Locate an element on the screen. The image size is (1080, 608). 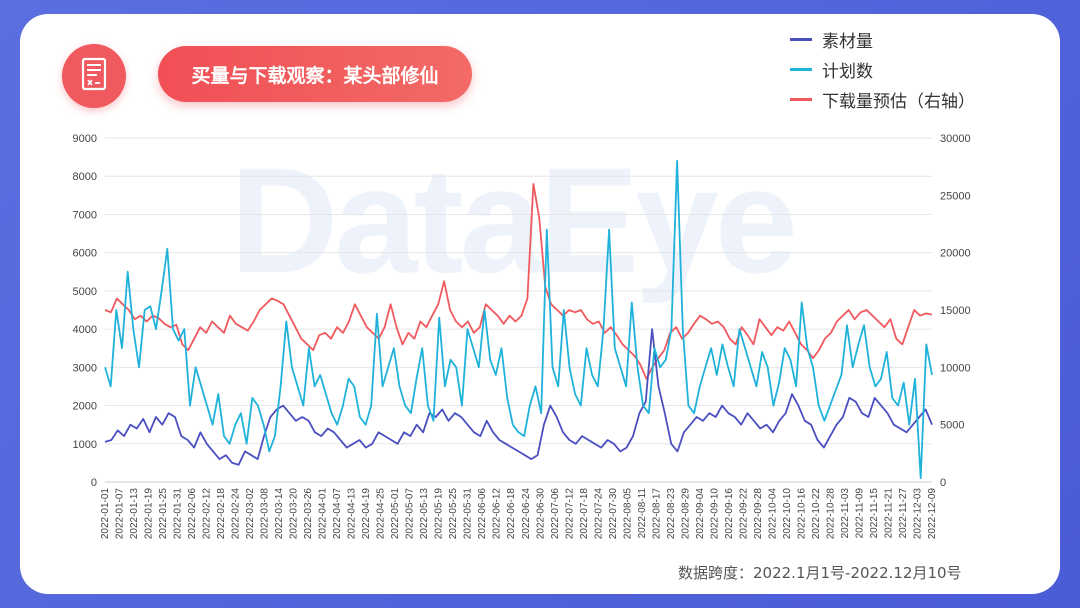
y-right-tick-label: 10000 is located at coordinates (955, 368).